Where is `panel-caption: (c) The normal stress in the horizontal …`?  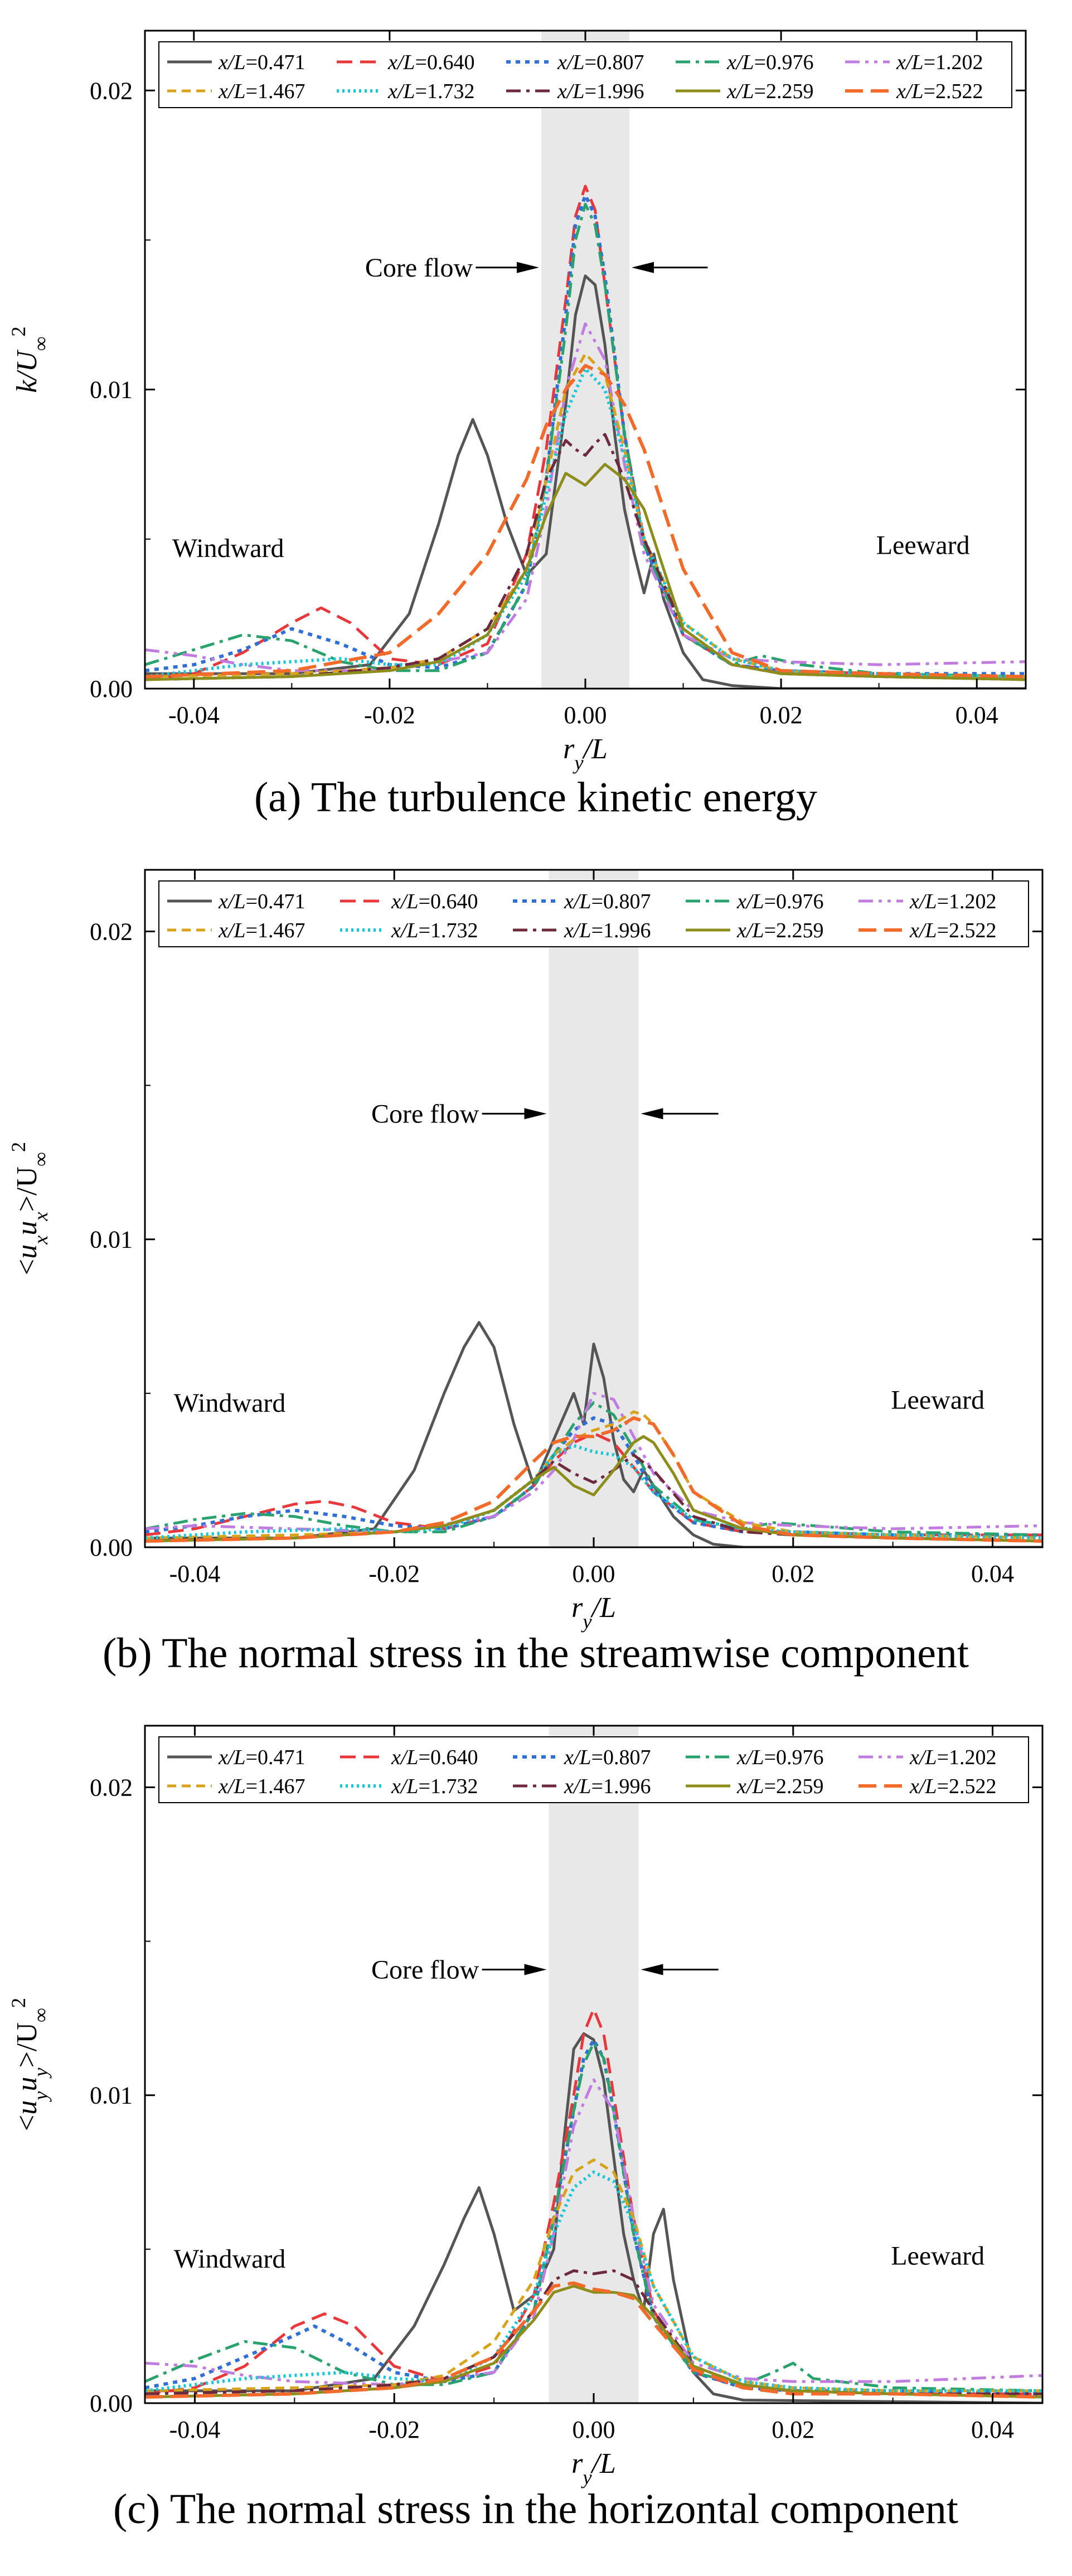
panel-caption: (c) The normal stress in the horizontal … is located at coordinates (535, 2509).